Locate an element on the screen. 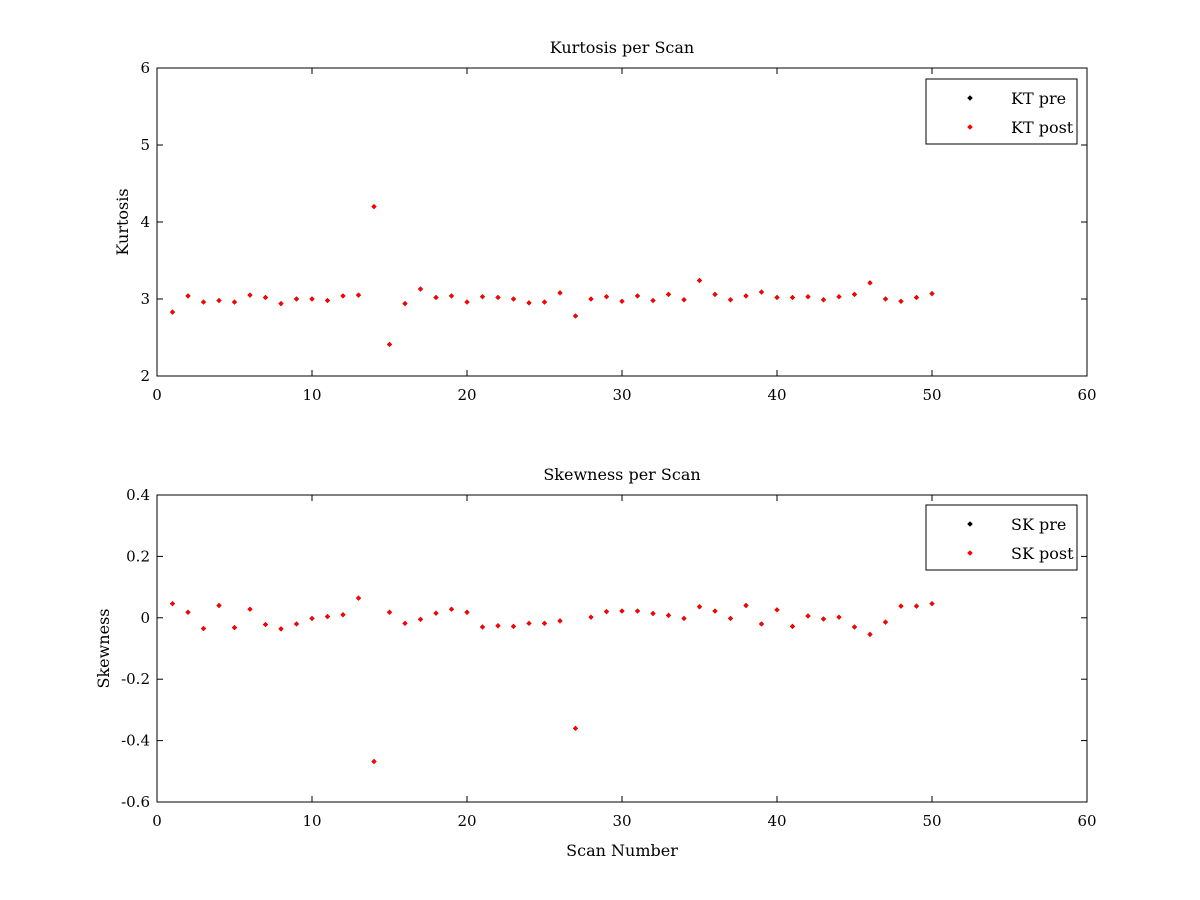 This screenshot has width=1200, height=900. chart-title: Skewness per Scan is located at coordinates (621, 474).